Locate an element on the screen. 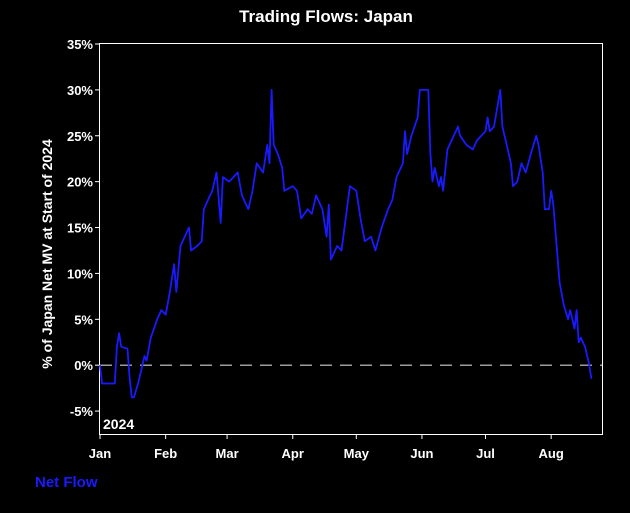 The width and height of the screenshot is (630, 513). y-tick-label: 25% is located at coordinates (80, 136).